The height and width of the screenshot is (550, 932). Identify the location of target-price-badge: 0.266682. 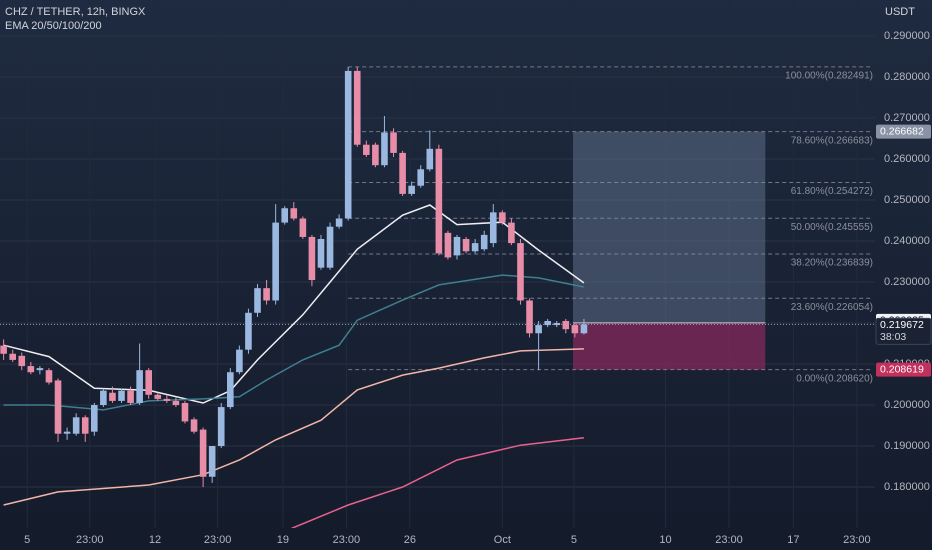
(902, 131).